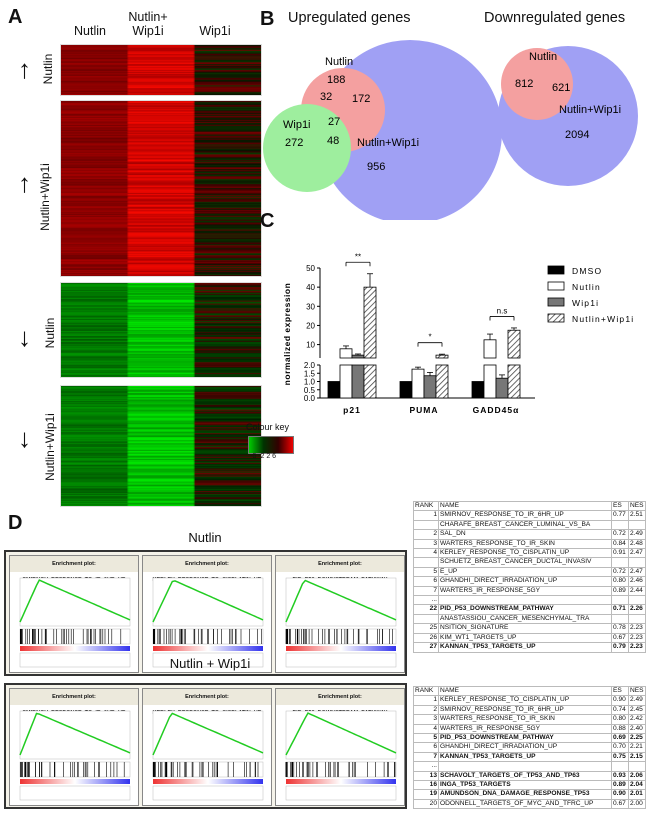 Image resolution: width=650 pixels, height=818 pixels. Describe the element at coordinates (361, 99) in the screenshot. I see `venn-value-nutlin-combo: 172` at that location.